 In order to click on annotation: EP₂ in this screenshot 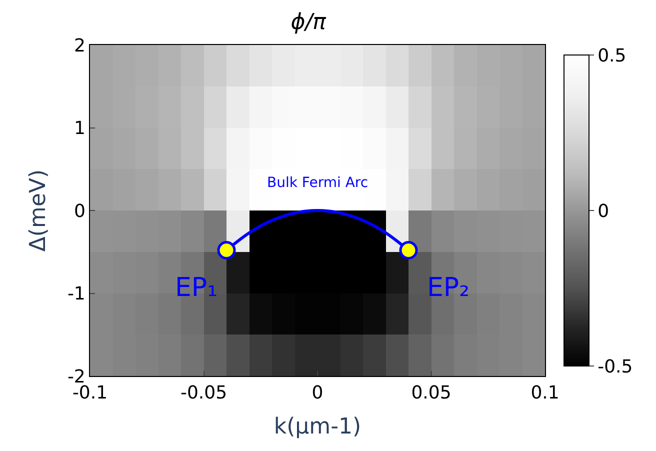, I will do `click(448, 288)`.